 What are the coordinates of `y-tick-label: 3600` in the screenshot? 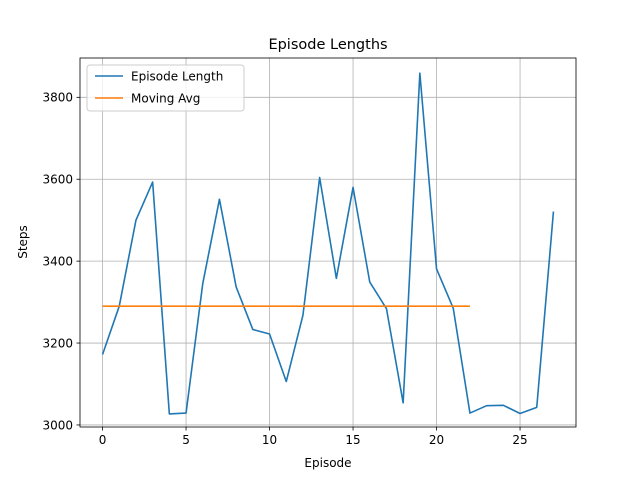 It's located at (57, 180).